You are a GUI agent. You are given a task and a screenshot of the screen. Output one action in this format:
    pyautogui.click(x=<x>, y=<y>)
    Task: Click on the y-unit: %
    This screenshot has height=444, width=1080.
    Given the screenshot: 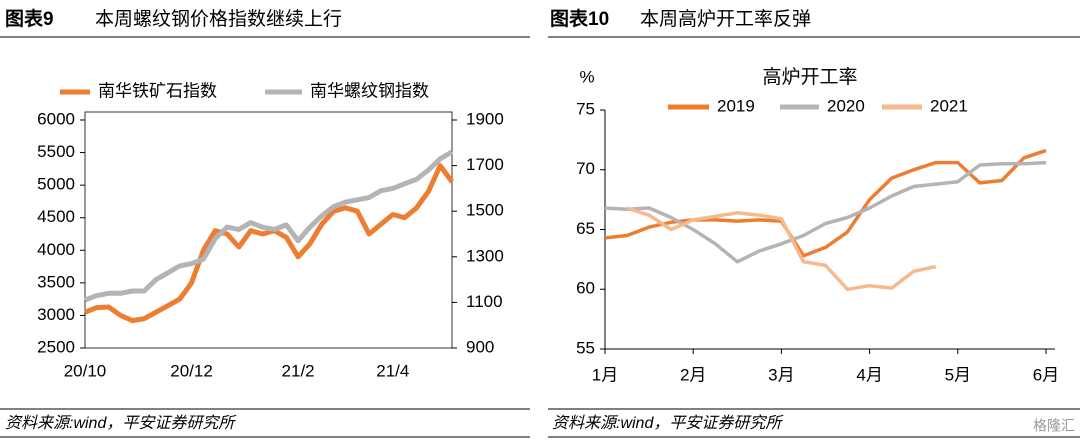 What is the action you would take?
    pyautogui.click(x=586, y=76)
    